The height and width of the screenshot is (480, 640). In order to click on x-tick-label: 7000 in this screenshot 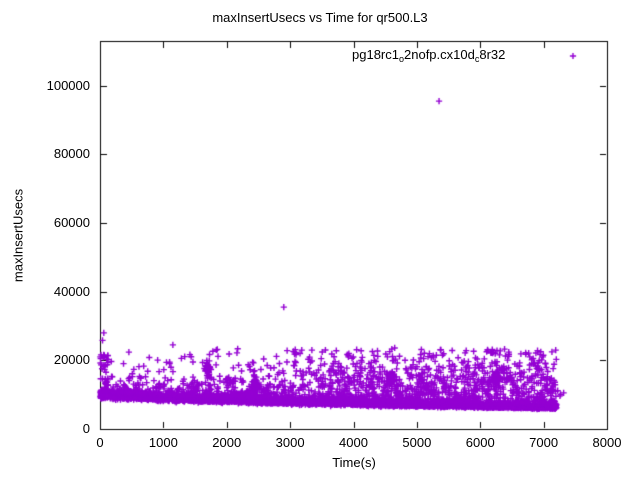, I will do `click(544, 442)`.